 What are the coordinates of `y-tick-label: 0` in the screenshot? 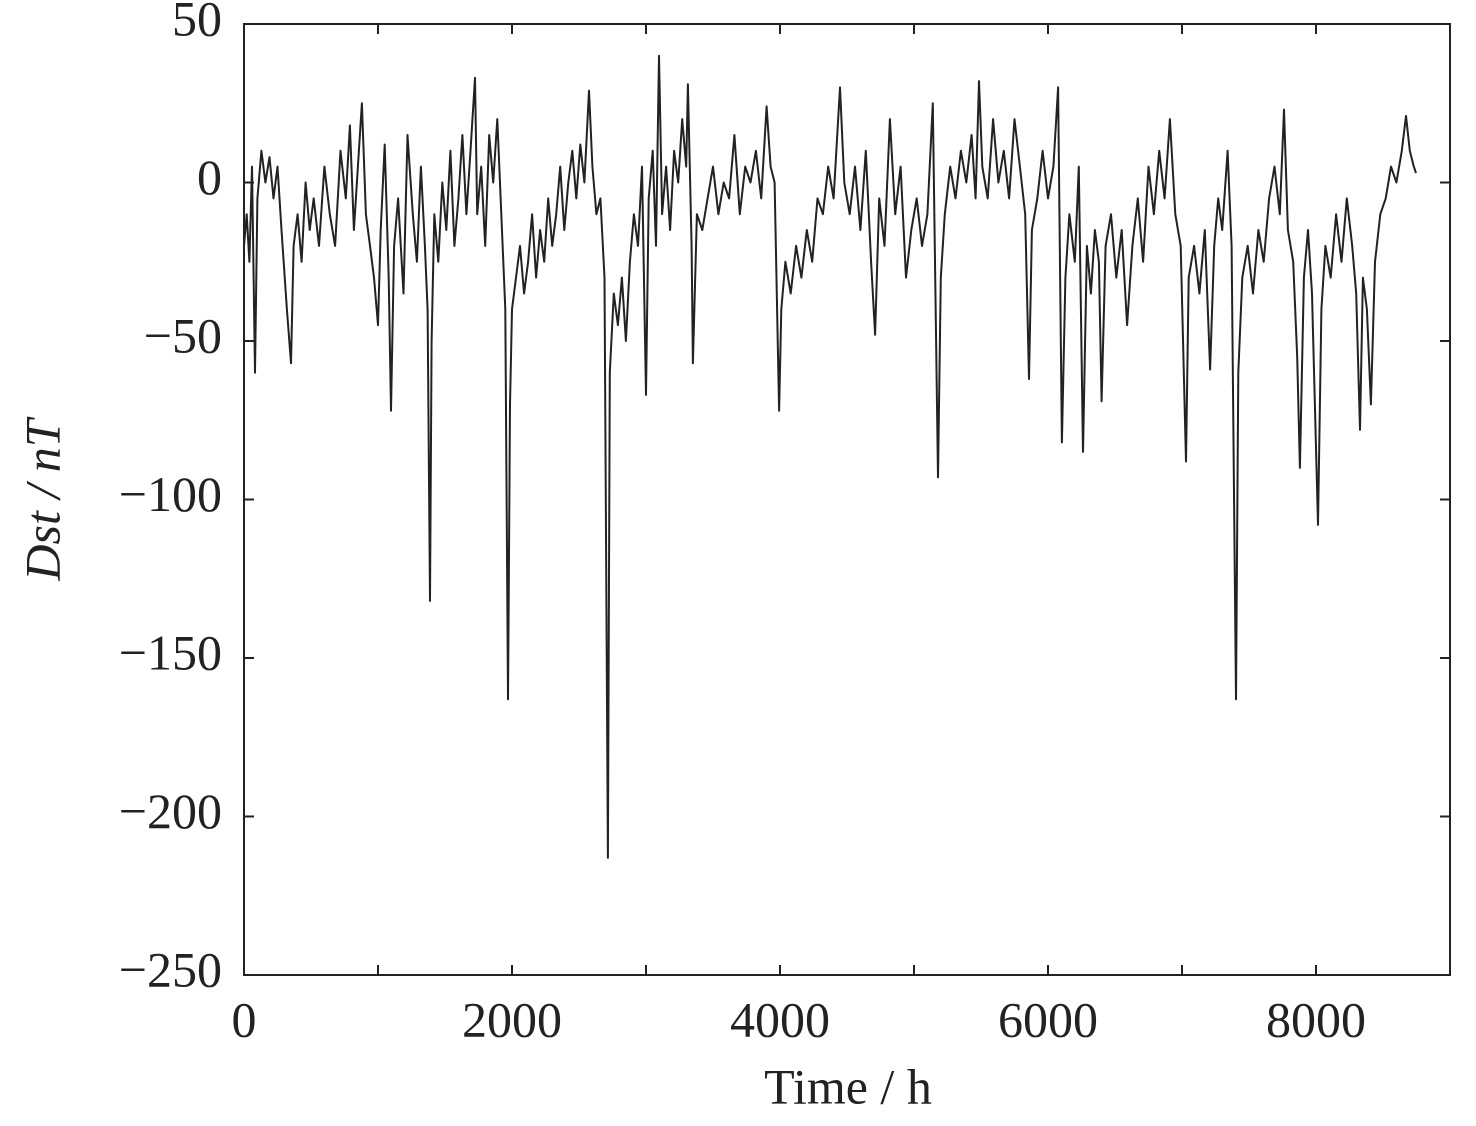 It's located at (209, 177).